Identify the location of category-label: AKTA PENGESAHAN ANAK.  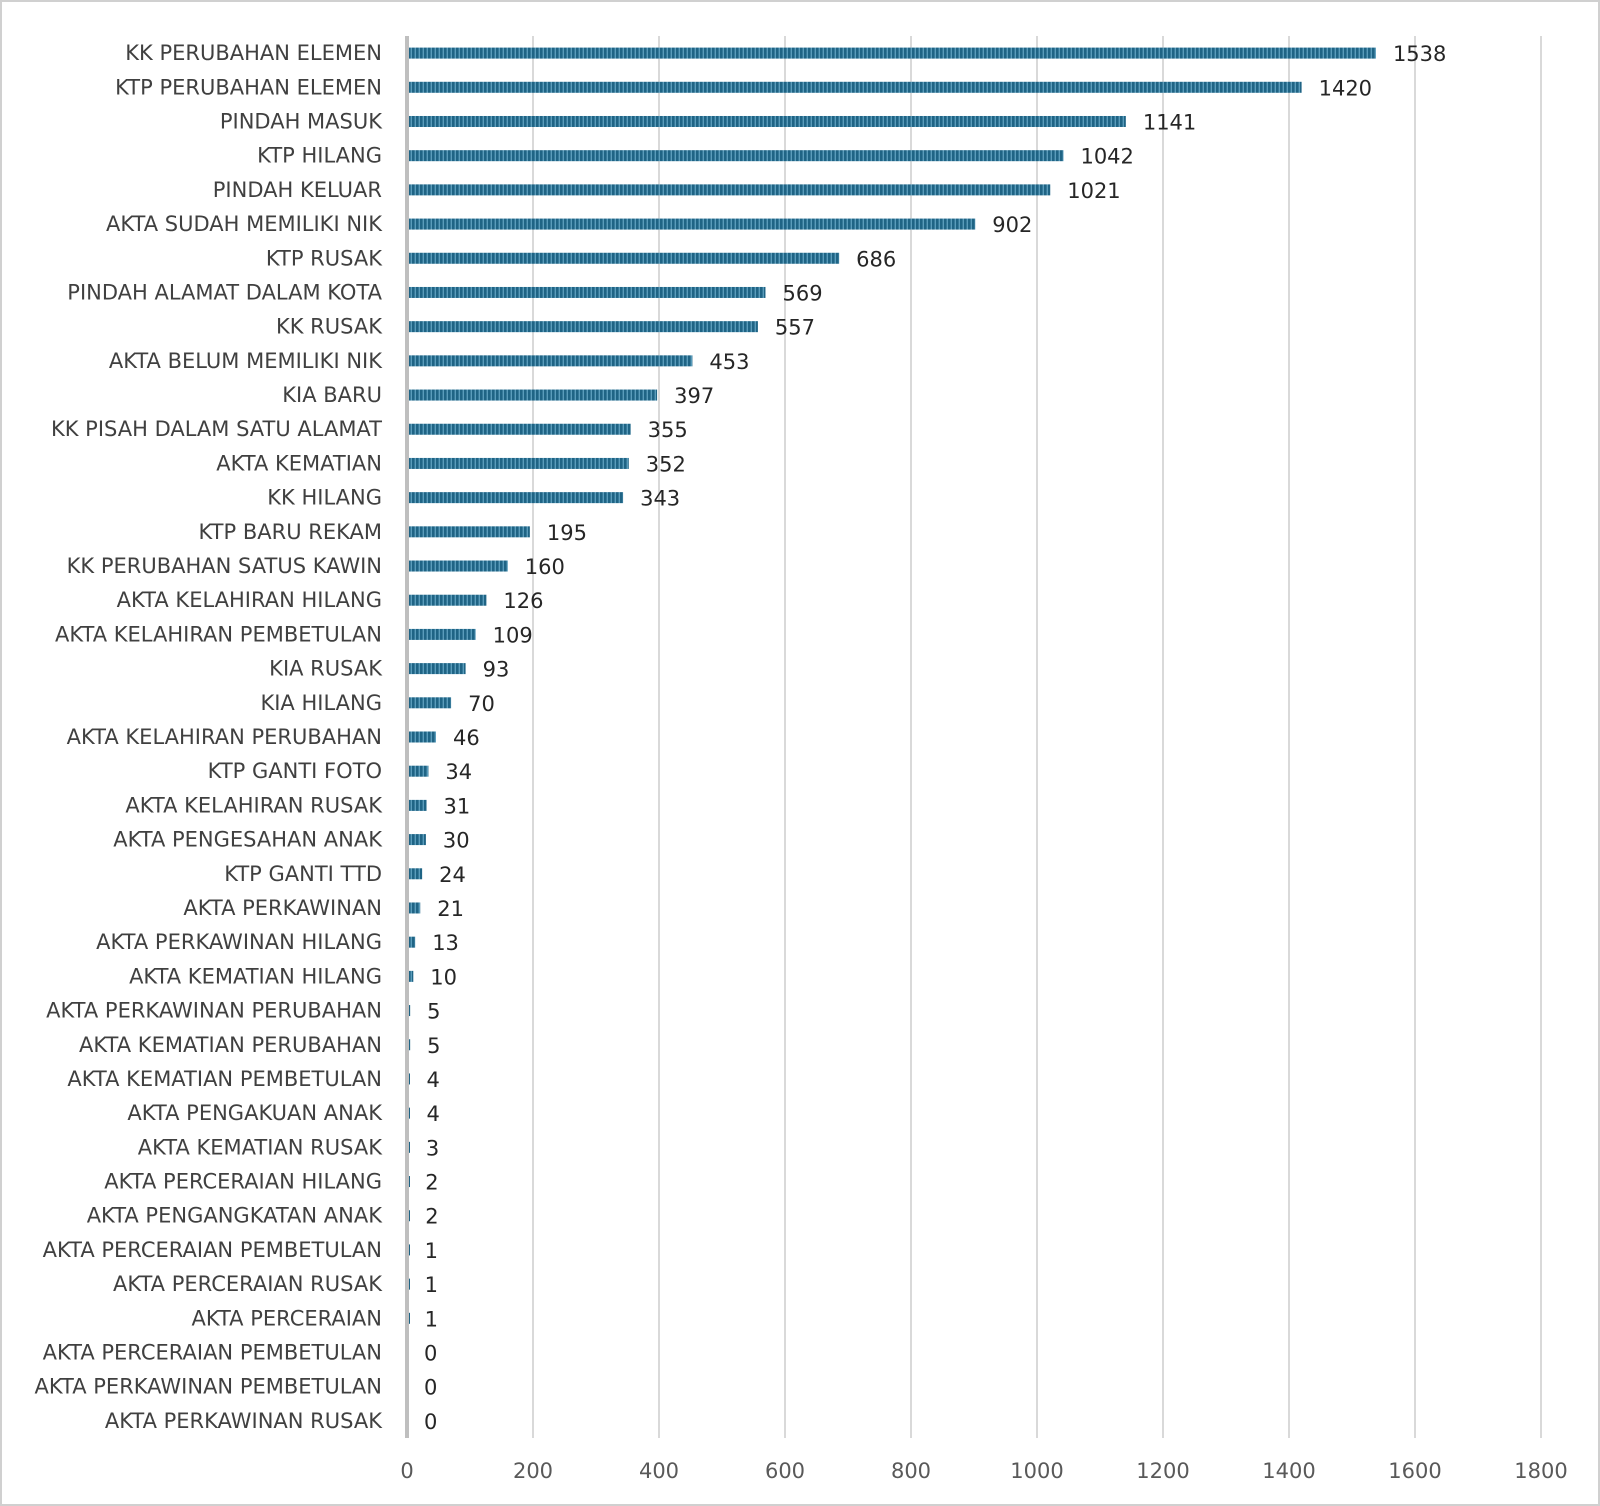
(248, 840).